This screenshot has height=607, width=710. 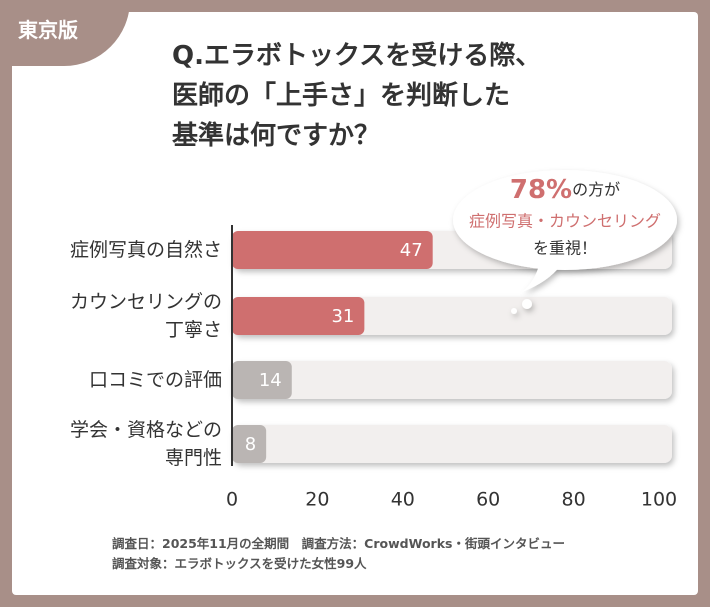 I want to click on callout-highlight: 78%, so click(x=541, y=190).